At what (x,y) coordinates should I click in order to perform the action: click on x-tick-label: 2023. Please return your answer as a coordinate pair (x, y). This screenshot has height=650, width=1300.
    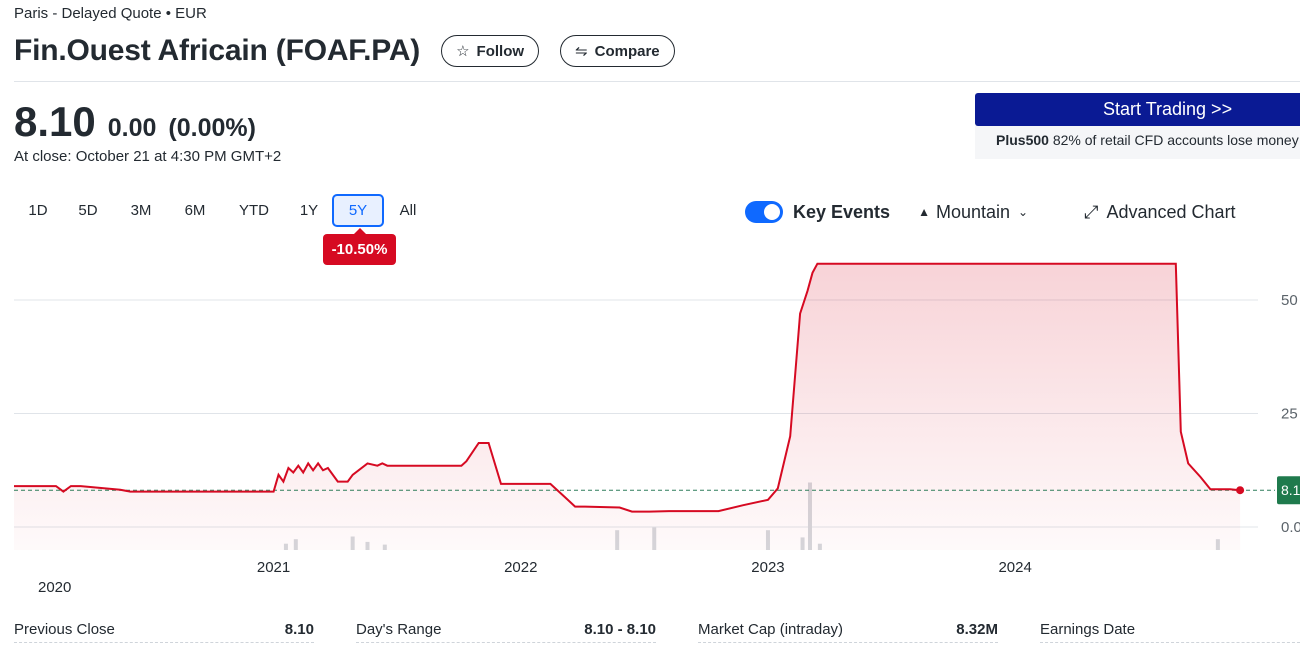
    Looking at the image, I should click on (767, 567).